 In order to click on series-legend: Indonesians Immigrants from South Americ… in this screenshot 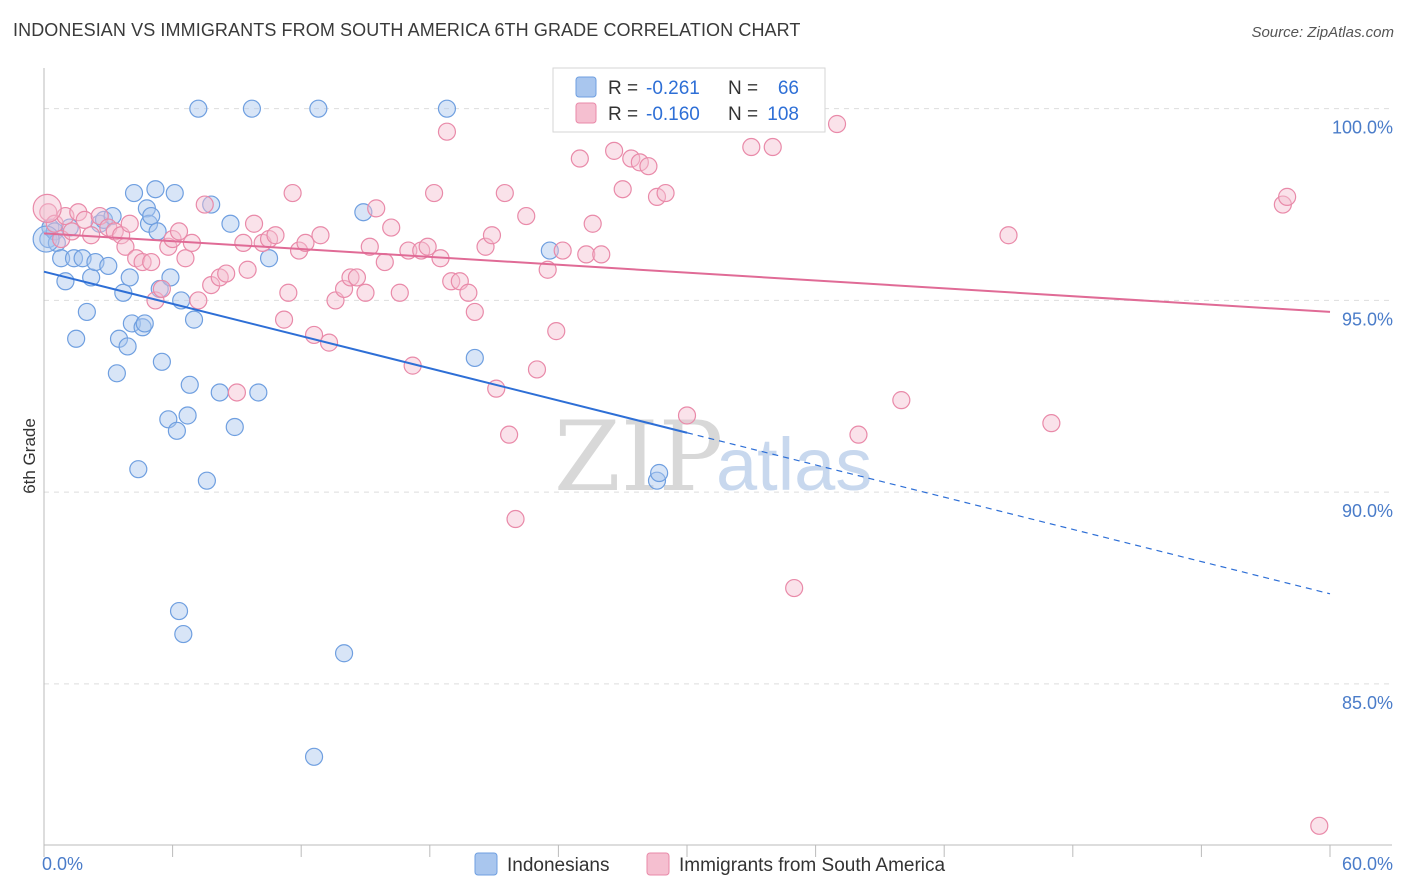, I will do `click(710, 864)`.